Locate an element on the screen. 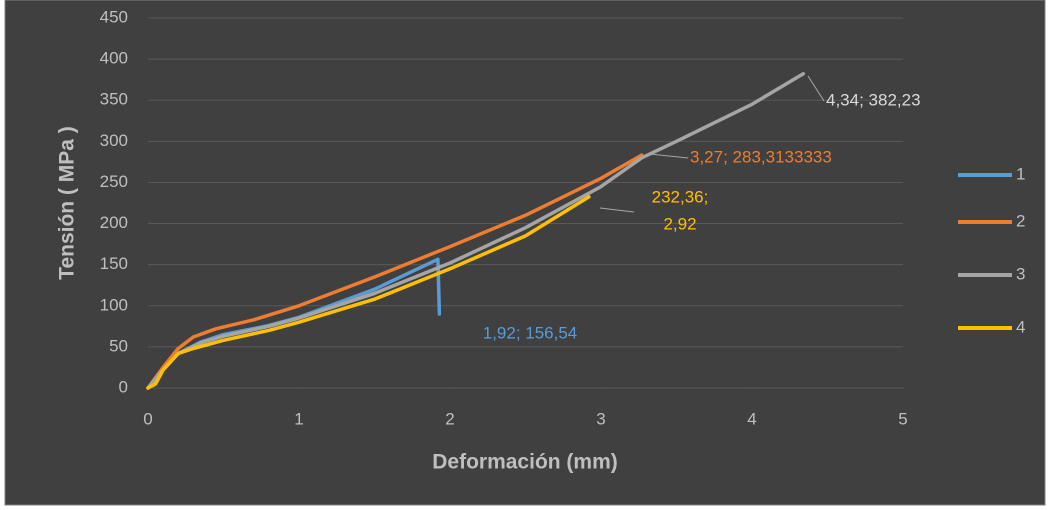 This screenshot has height=510, width=1050. annotation-label: 232,36; is located at coordinates (680, 196).